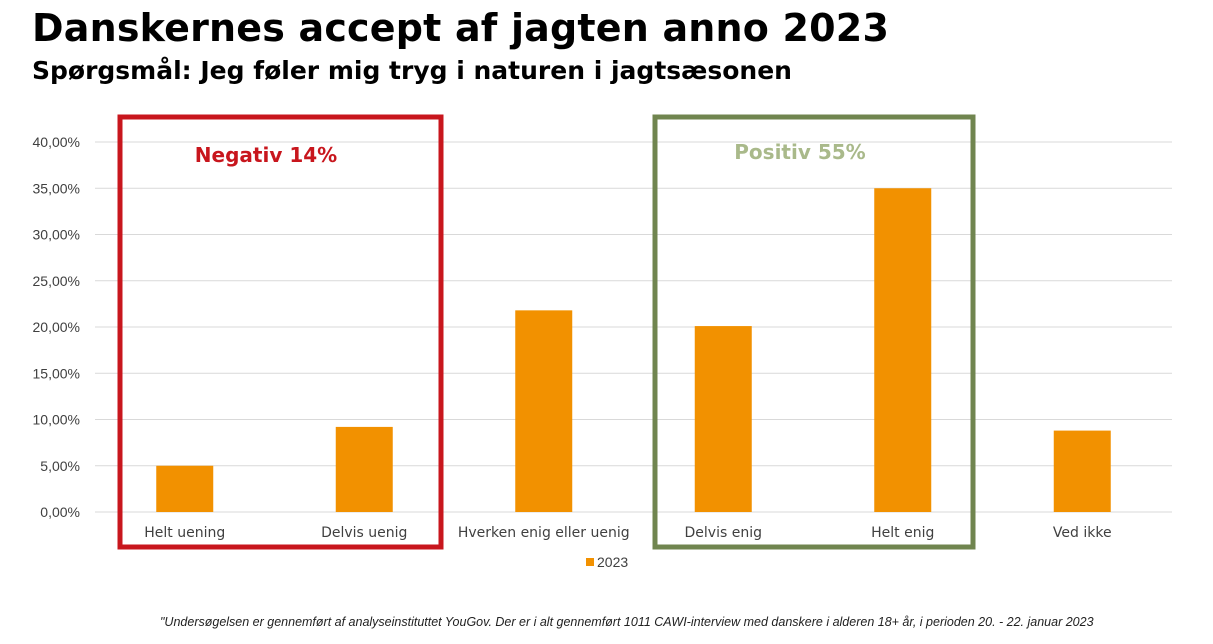 Image resolution: width=1213 pixels, height=644 pixels. Describe the element at coordinates (184, 533) in the screenshot. I see `x-tick-label: Helt uening` at that location.